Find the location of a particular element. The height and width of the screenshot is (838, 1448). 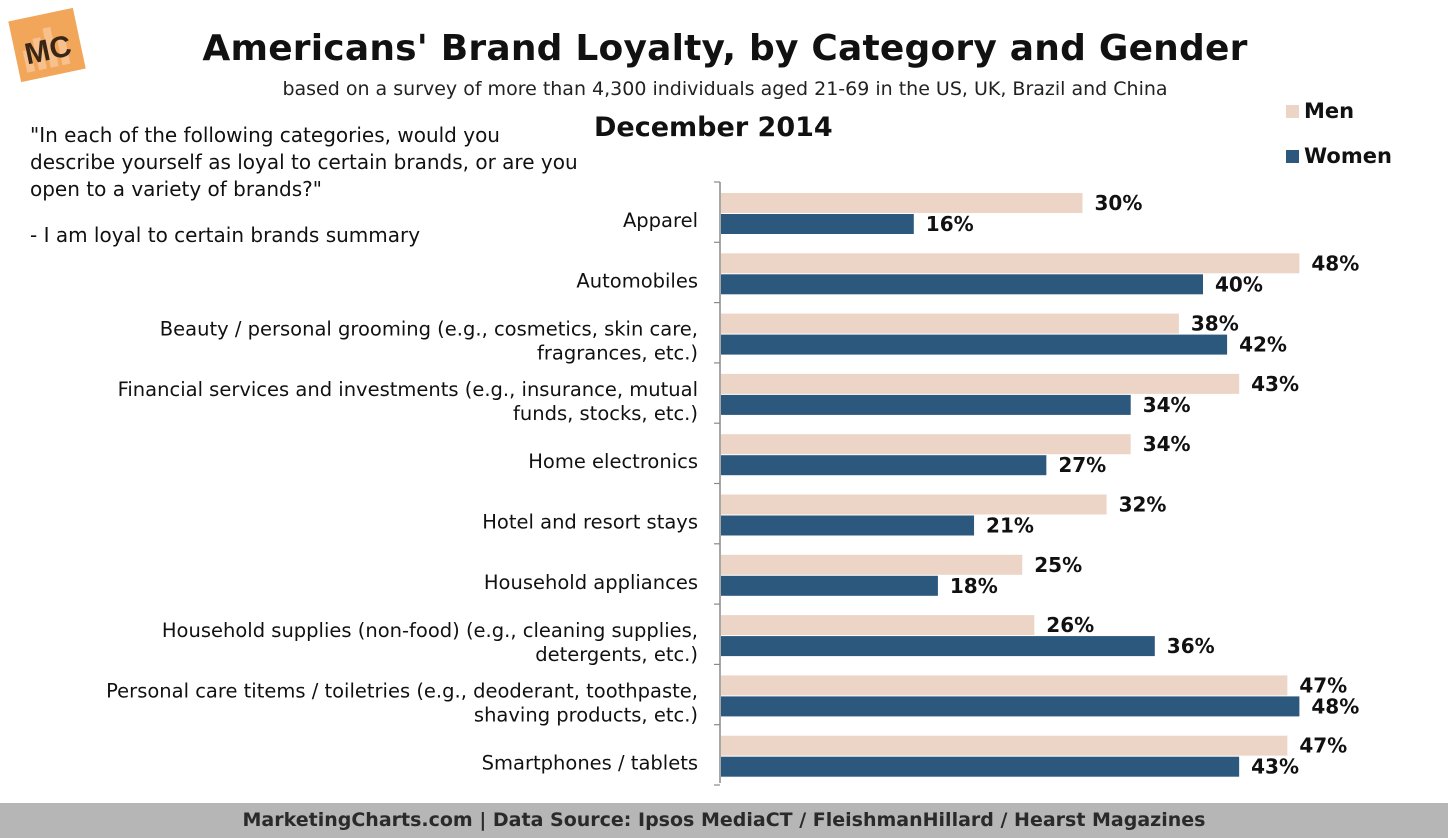

category-label-line: Home electronics is located at coordinates (613, 461).